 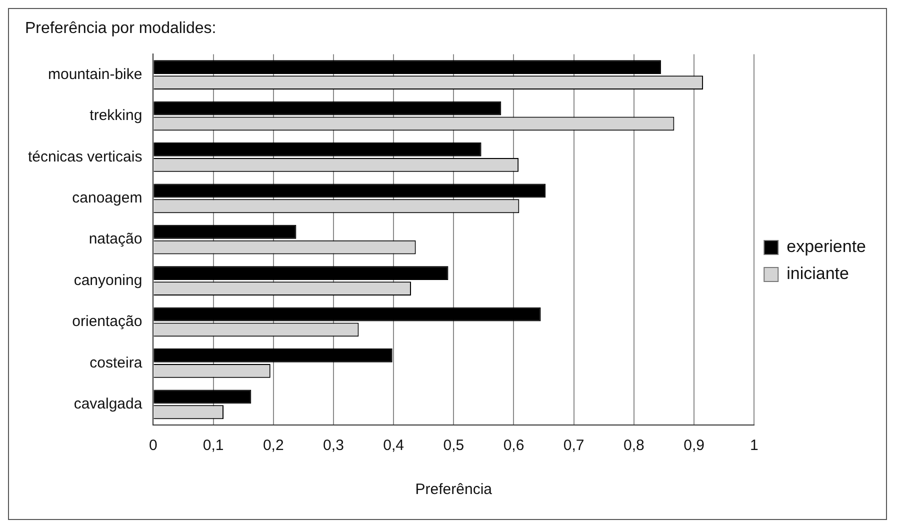 I want to click on x-tick-label: 0,9, so click(x=694, y=445).